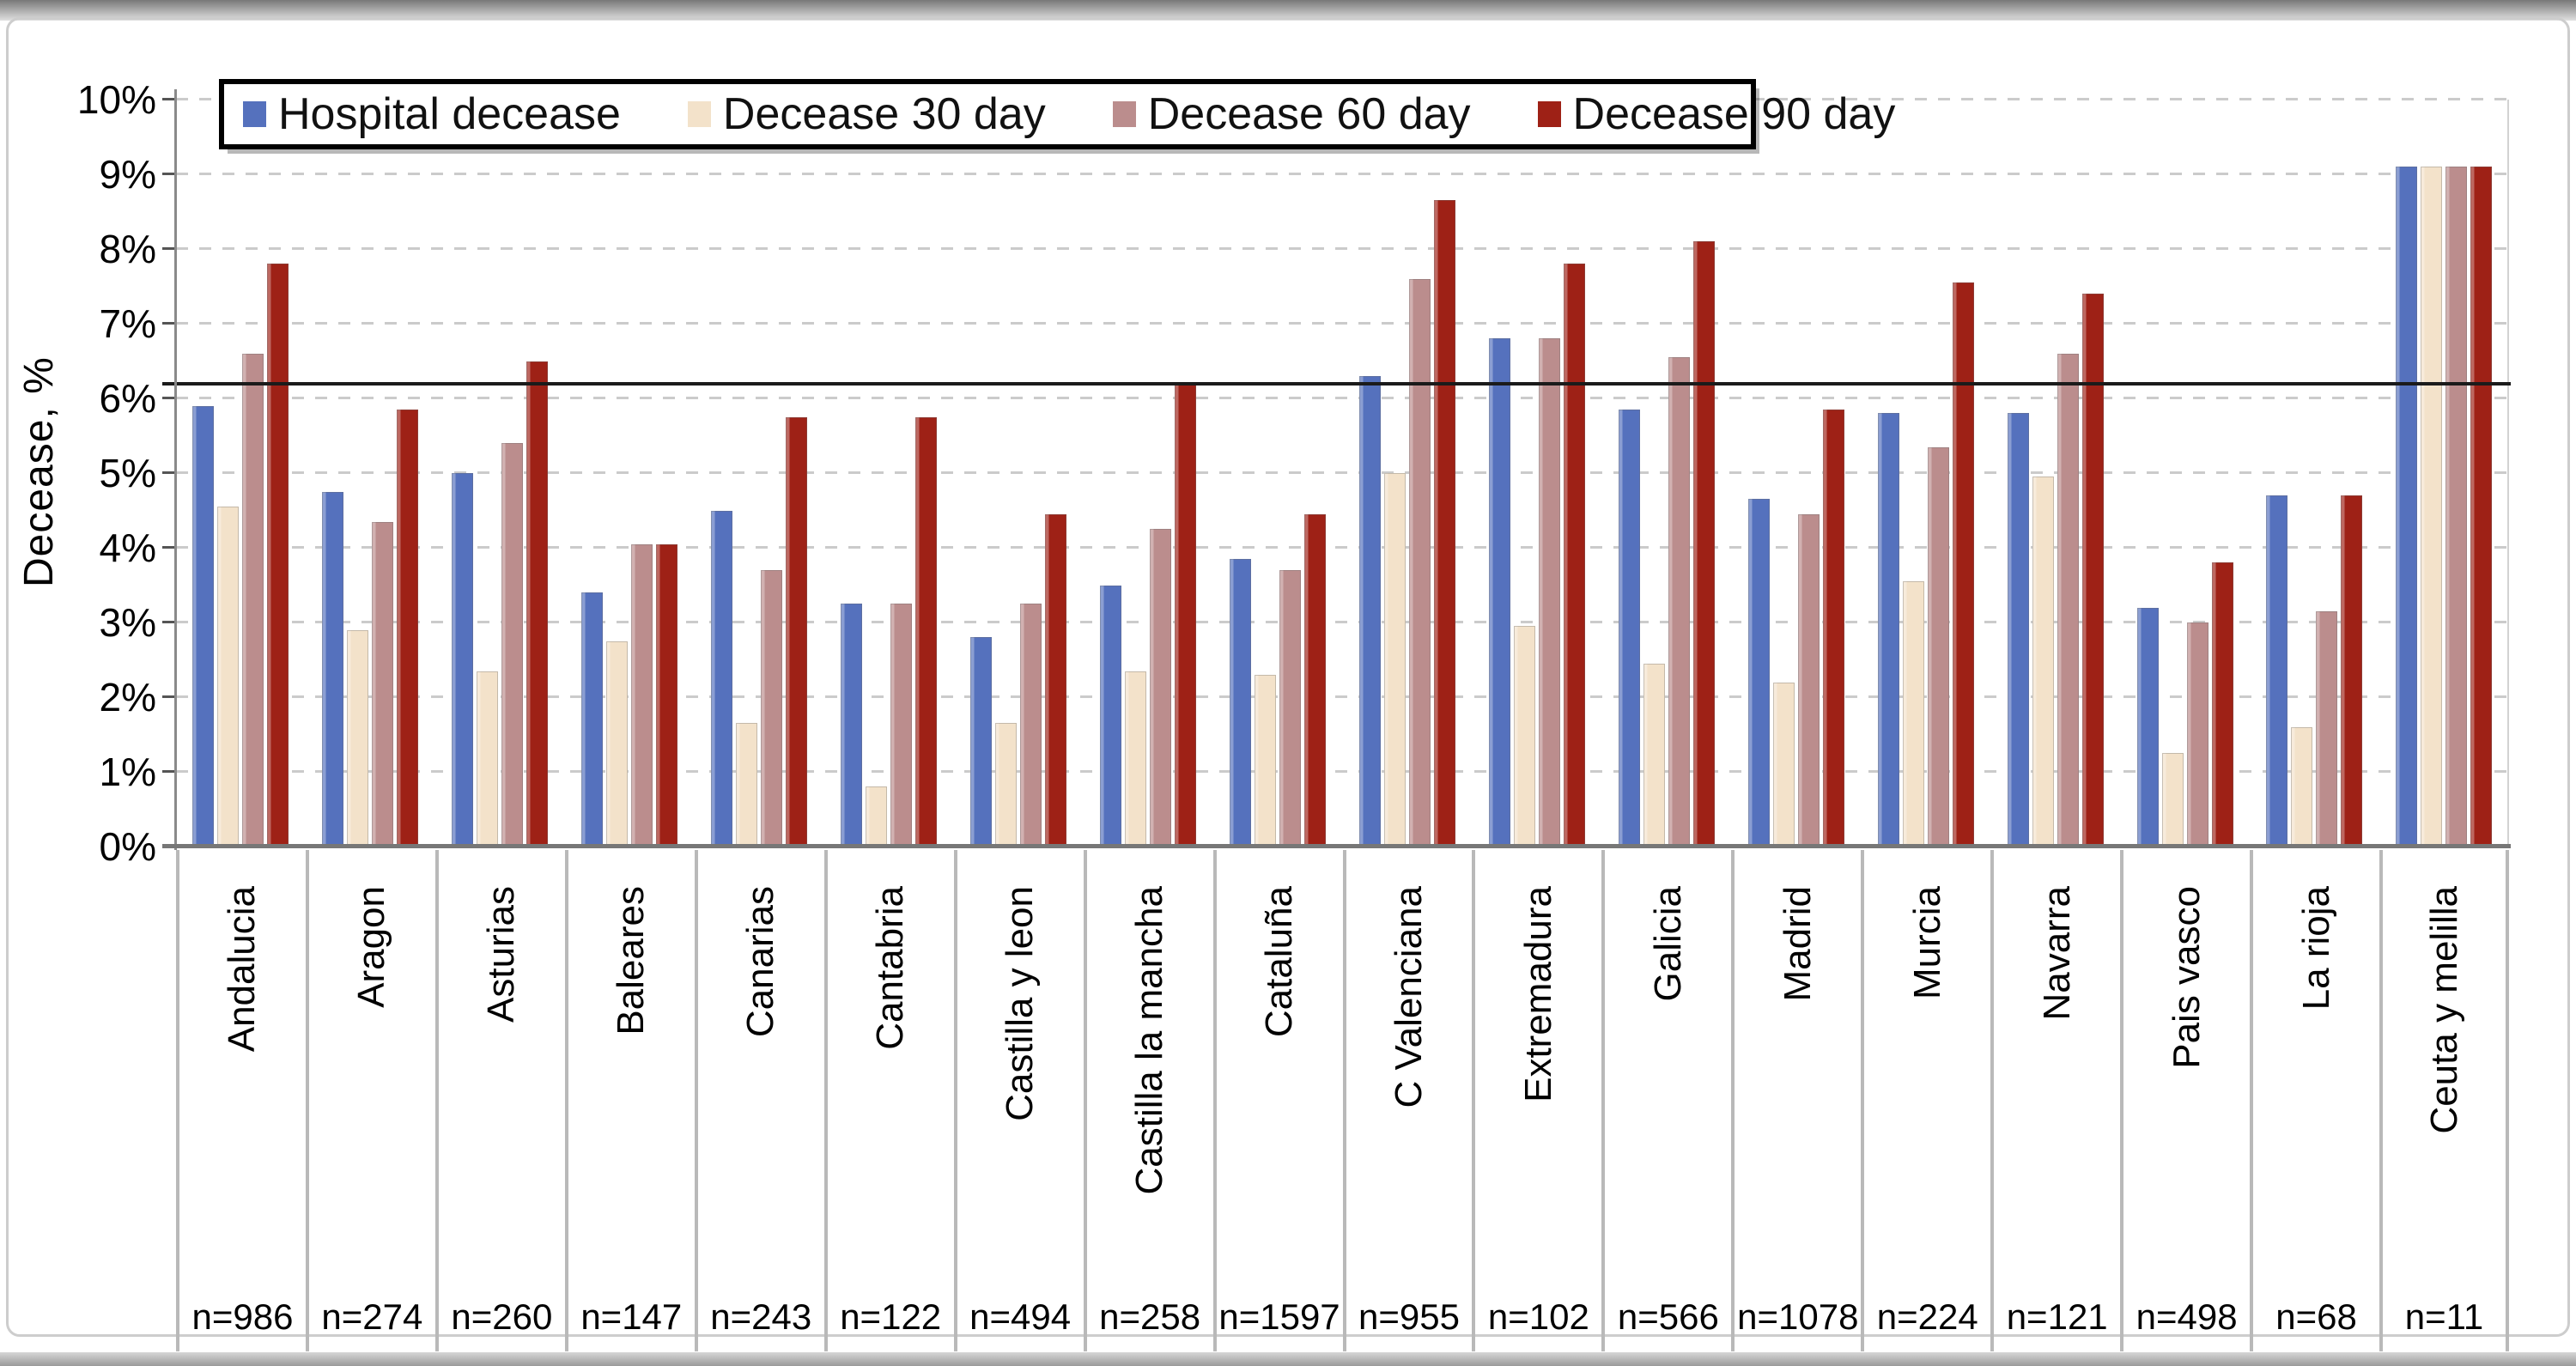 This screenshot has width=2576, height=1366. I want to click on bar-group-castilla-la-mancha, so click(1148, 473).